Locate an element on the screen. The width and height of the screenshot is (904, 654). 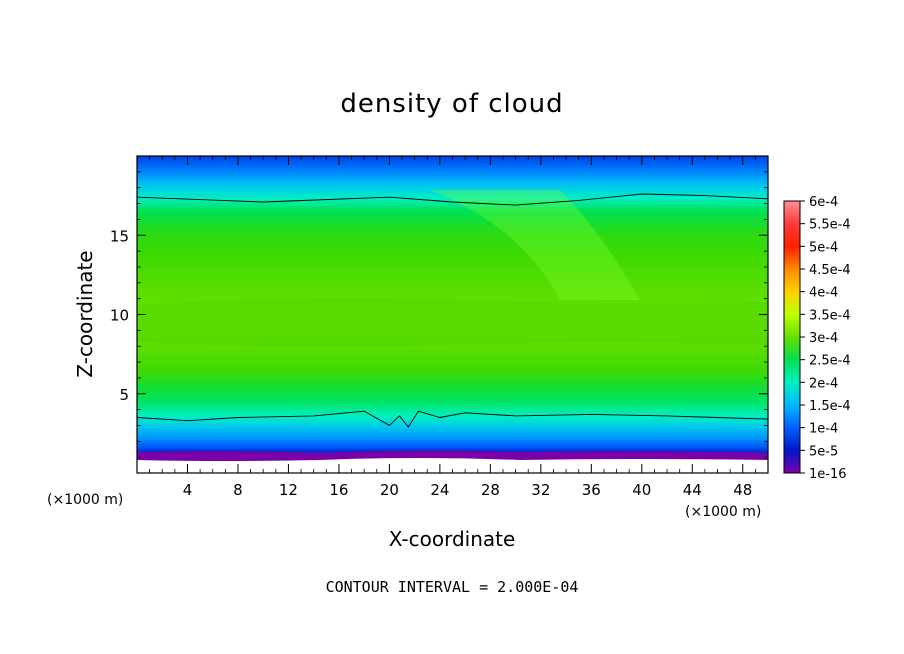
x-axis-unit: (×1000 m) is located at coordinates (723, 512).